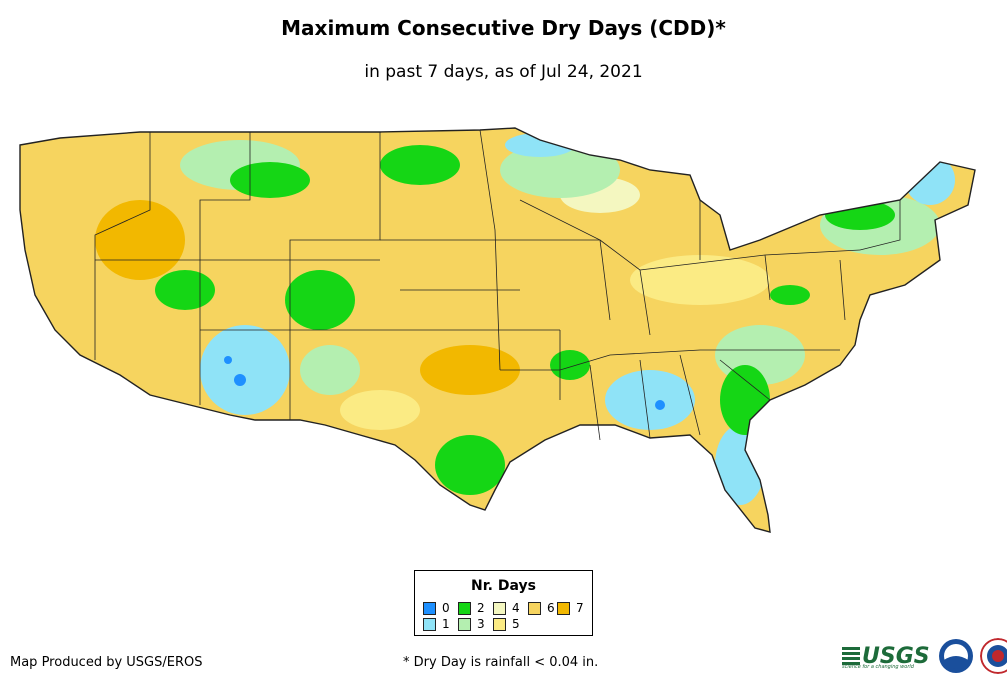  Describe the element at coordinates (481, 624) in the screenshot. I see `legend-label-3: 3` at that location.